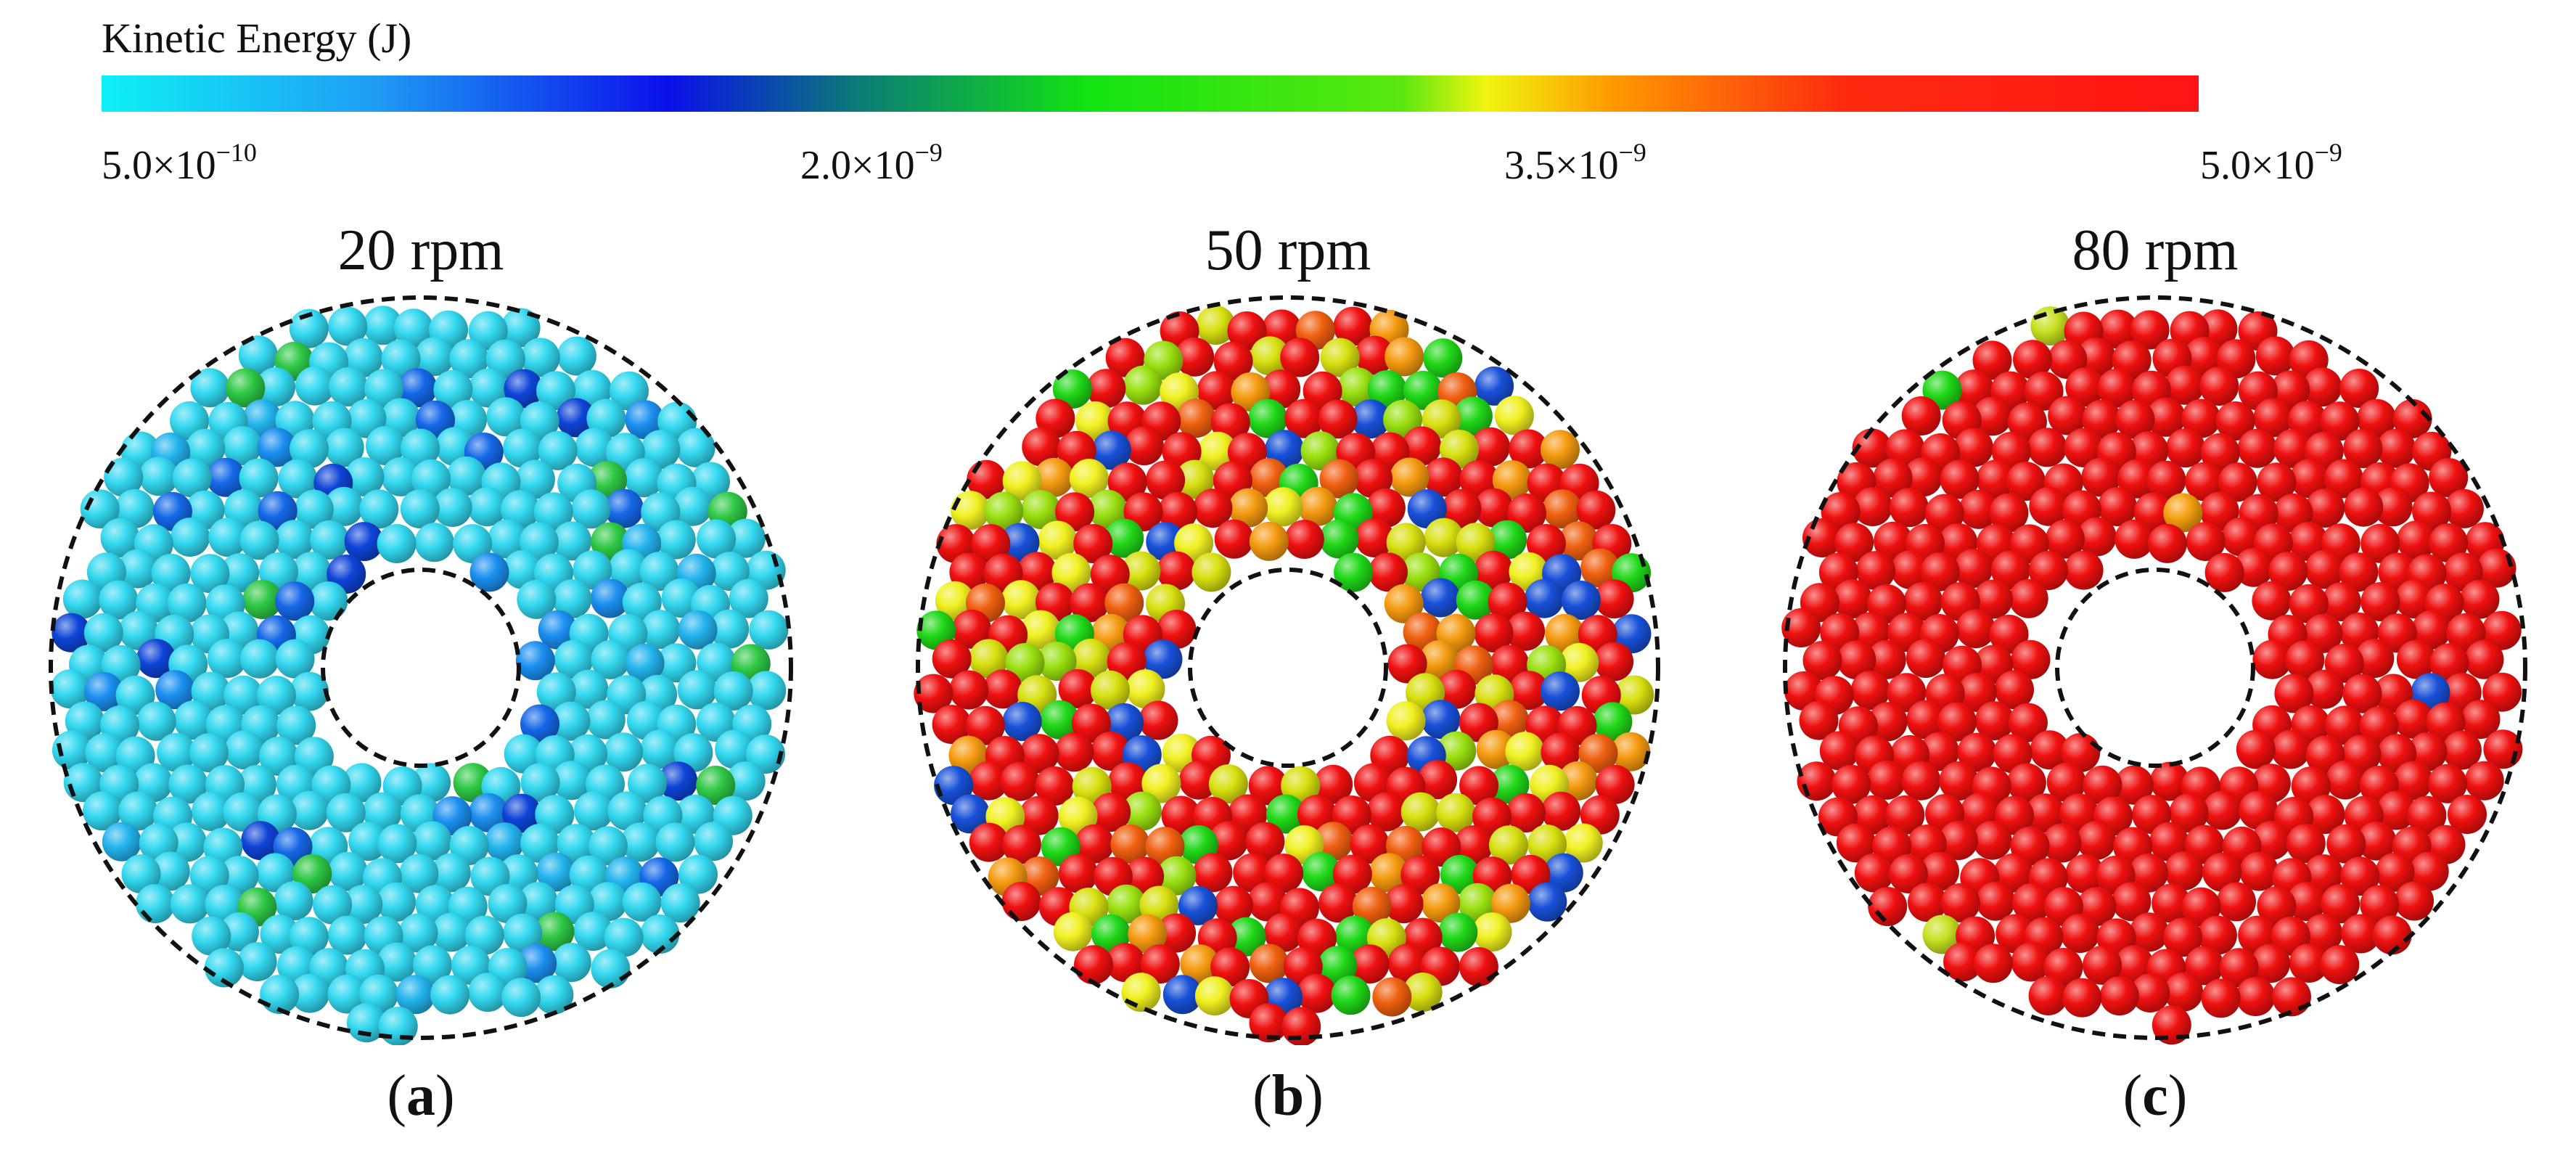 The image size is (2576, 1154). Describe the element at coordinates (2155, 250) in the screenshot. I see `panel-title: 80 rpm` at that location.